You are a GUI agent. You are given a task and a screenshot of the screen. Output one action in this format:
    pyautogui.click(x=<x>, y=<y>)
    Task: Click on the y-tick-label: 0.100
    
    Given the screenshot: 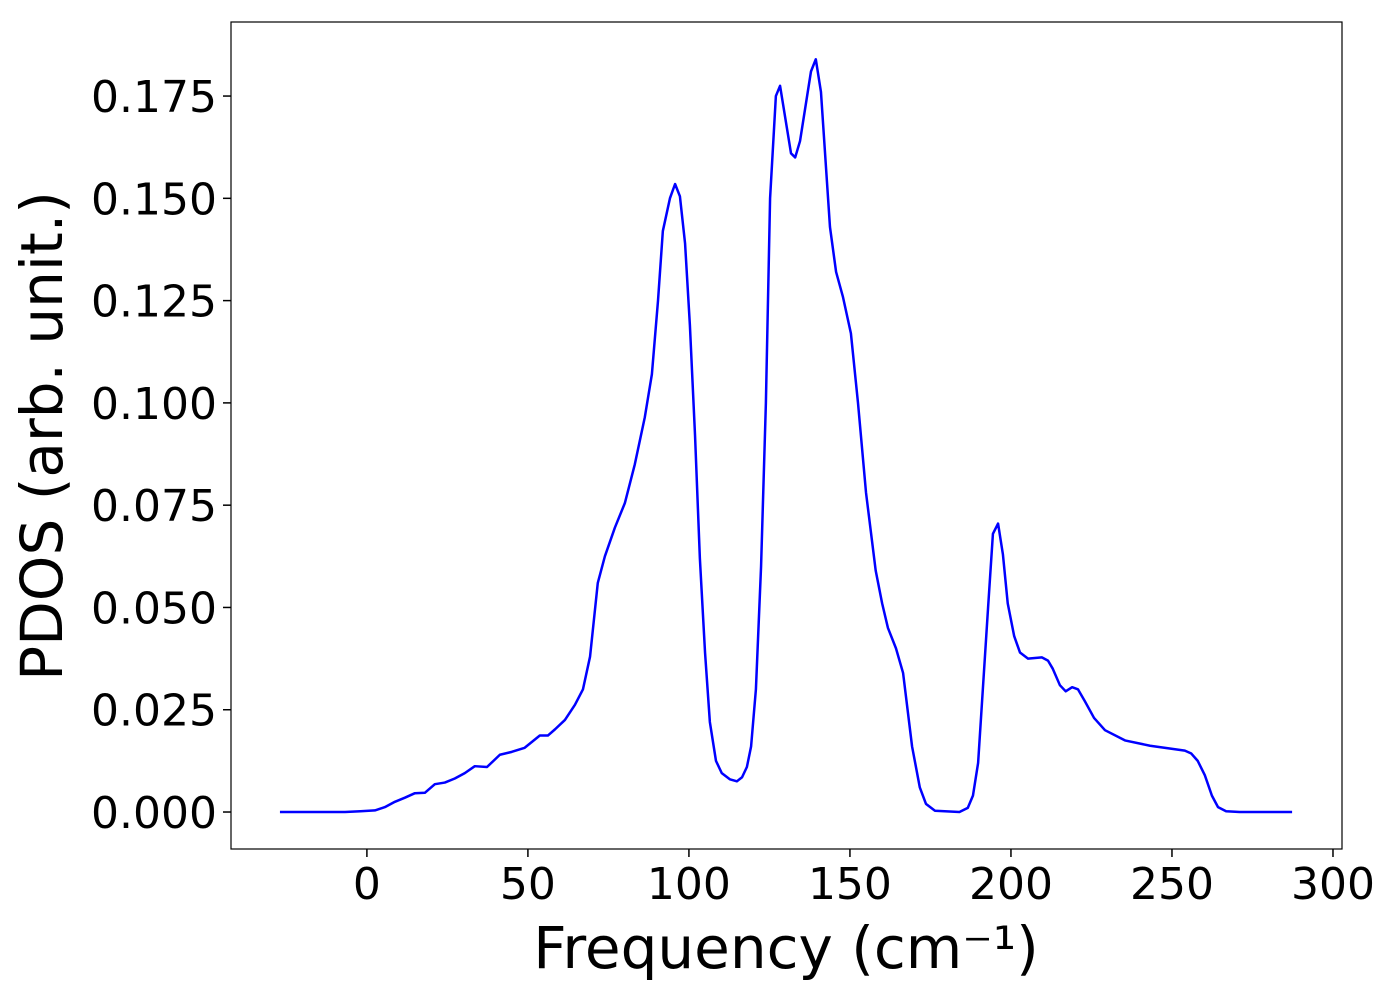 What is the action you would take?
    pyautogui.click(x=154, y=404)
    